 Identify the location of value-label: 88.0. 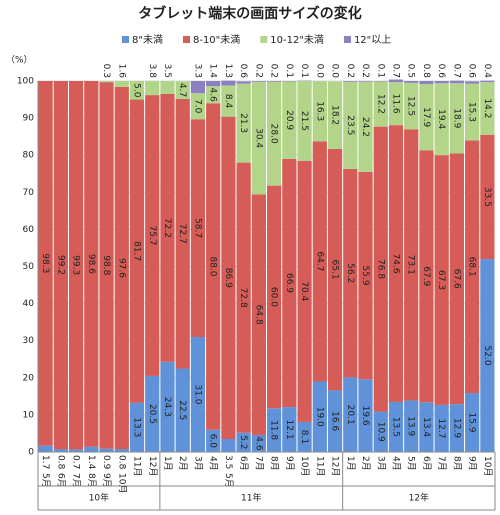
(213, 266).